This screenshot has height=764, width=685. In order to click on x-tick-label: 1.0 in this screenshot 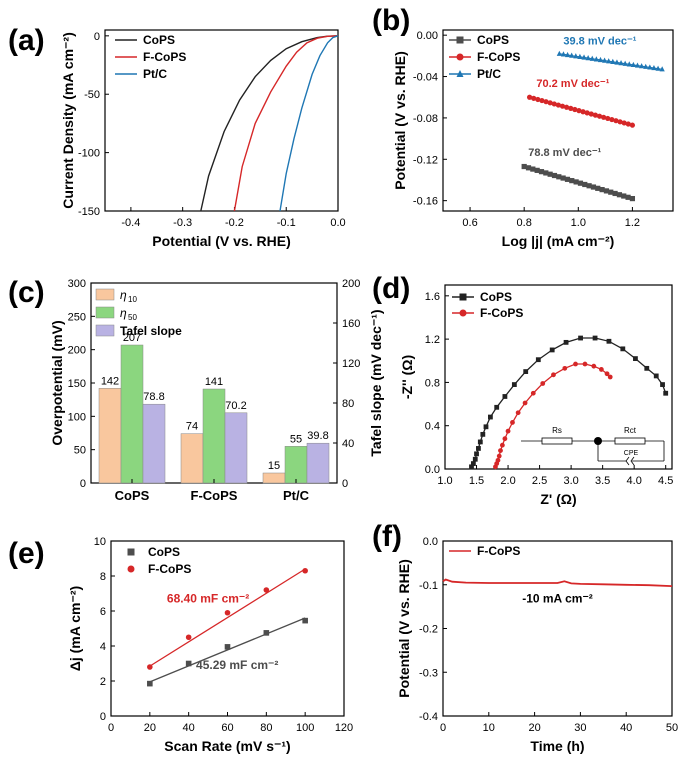, I will do `click(444, 481)`.